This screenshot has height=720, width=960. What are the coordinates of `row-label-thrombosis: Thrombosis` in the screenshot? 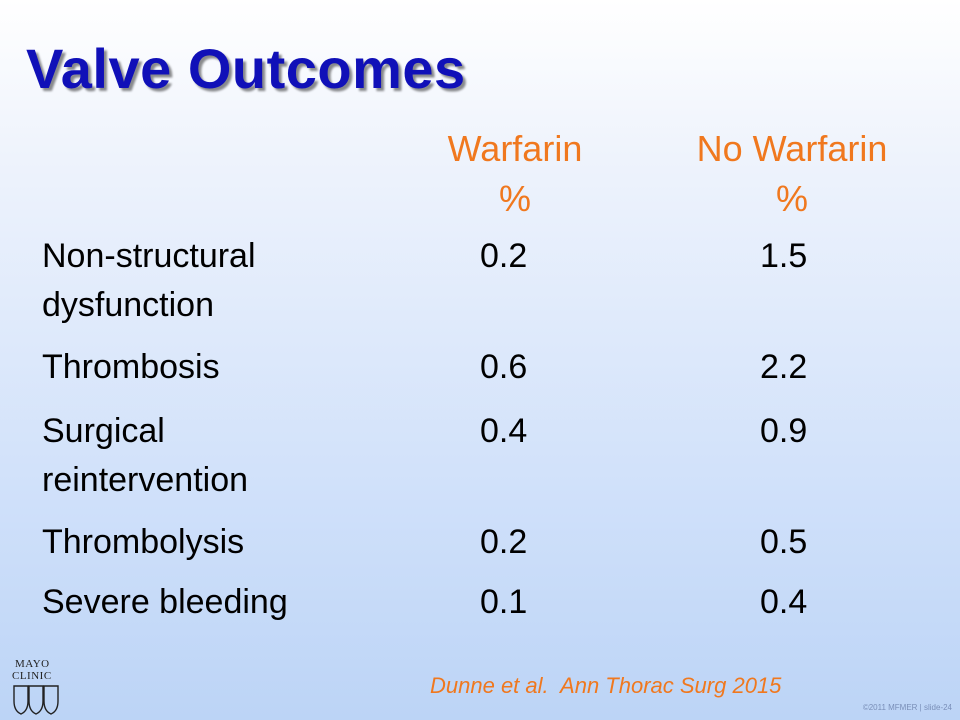 It's located at (131, 367).